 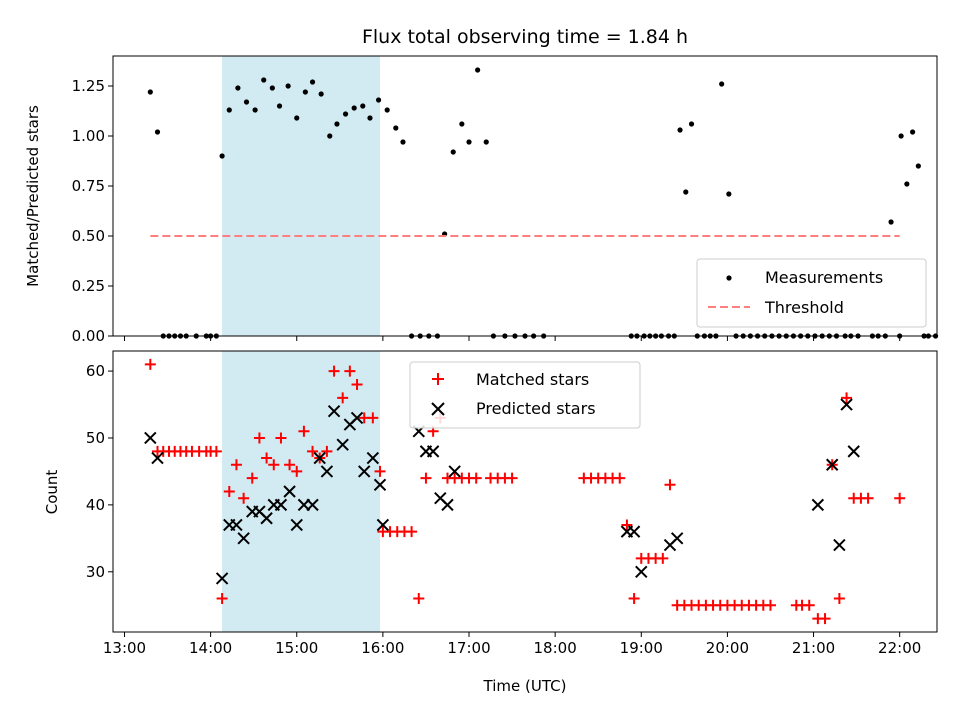 I want to click on top-legend-box, so click(x=811, y=293).